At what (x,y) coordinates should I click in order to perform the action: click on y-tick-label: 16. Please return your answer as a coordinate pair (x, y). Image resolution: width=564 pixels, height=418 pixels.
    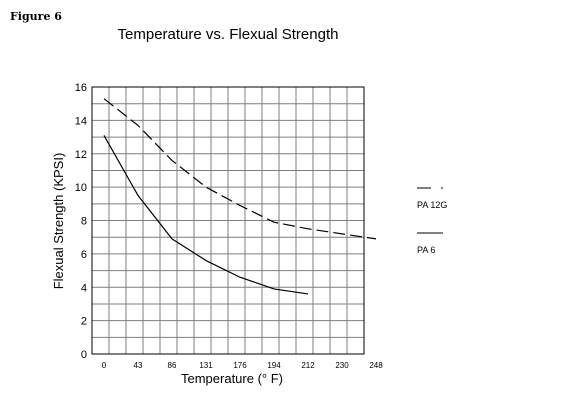
    Looking at the image, I should click on (81, 88).